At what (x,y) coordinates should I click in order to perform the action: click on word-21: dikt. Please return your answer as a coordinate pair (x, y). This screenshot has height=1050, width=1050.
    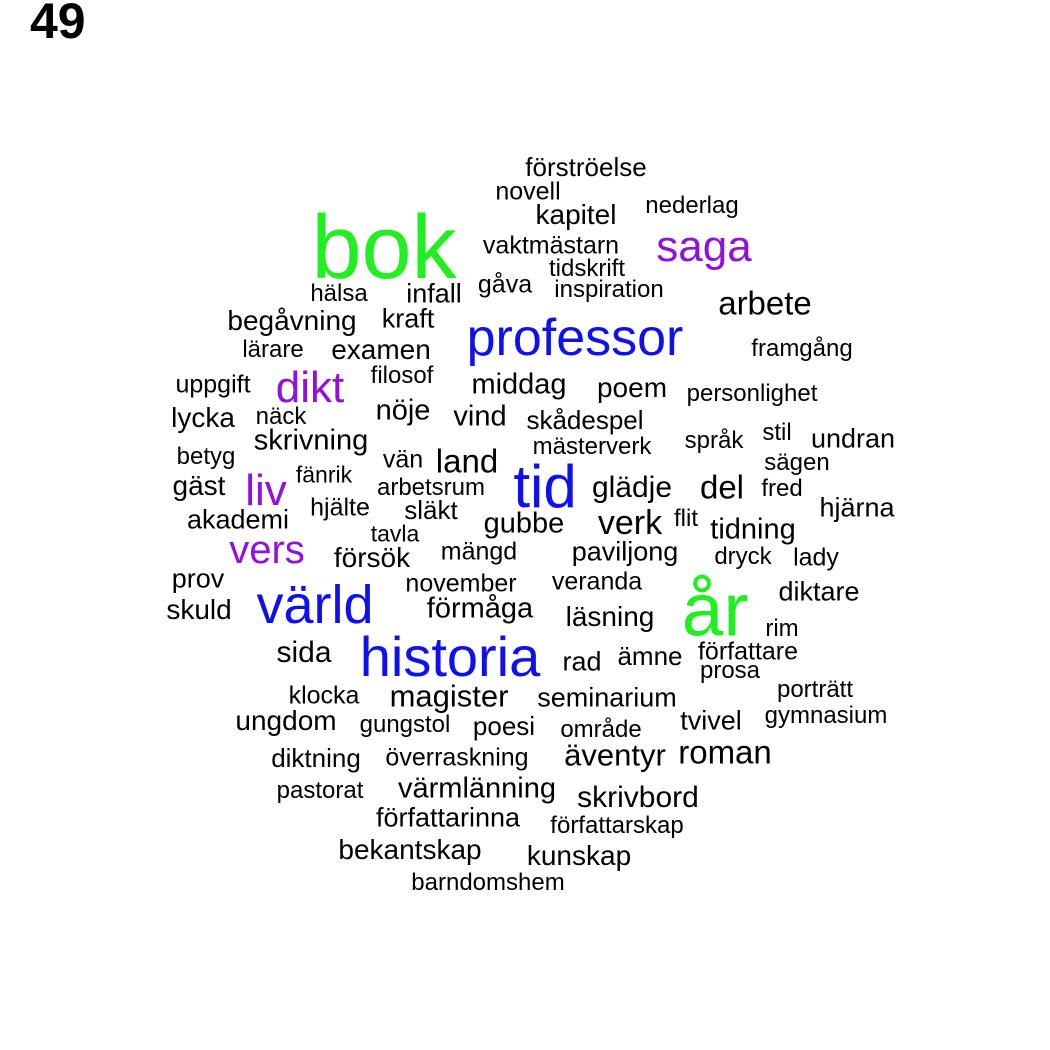
    Looking at the image, I should click on (310, 387).